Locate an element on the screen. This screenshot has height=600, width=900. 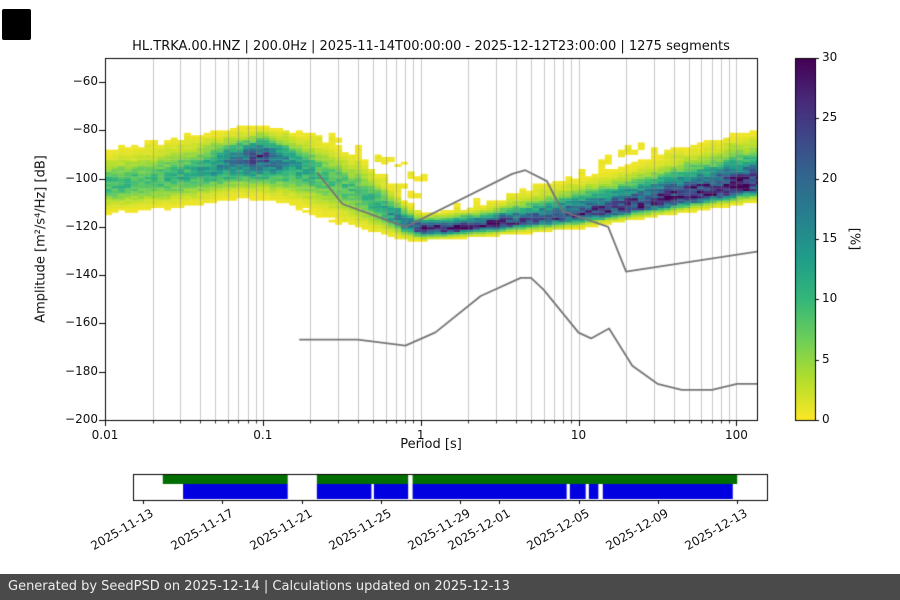
colorbar-label: [%] is located at coordinates (854, 239).